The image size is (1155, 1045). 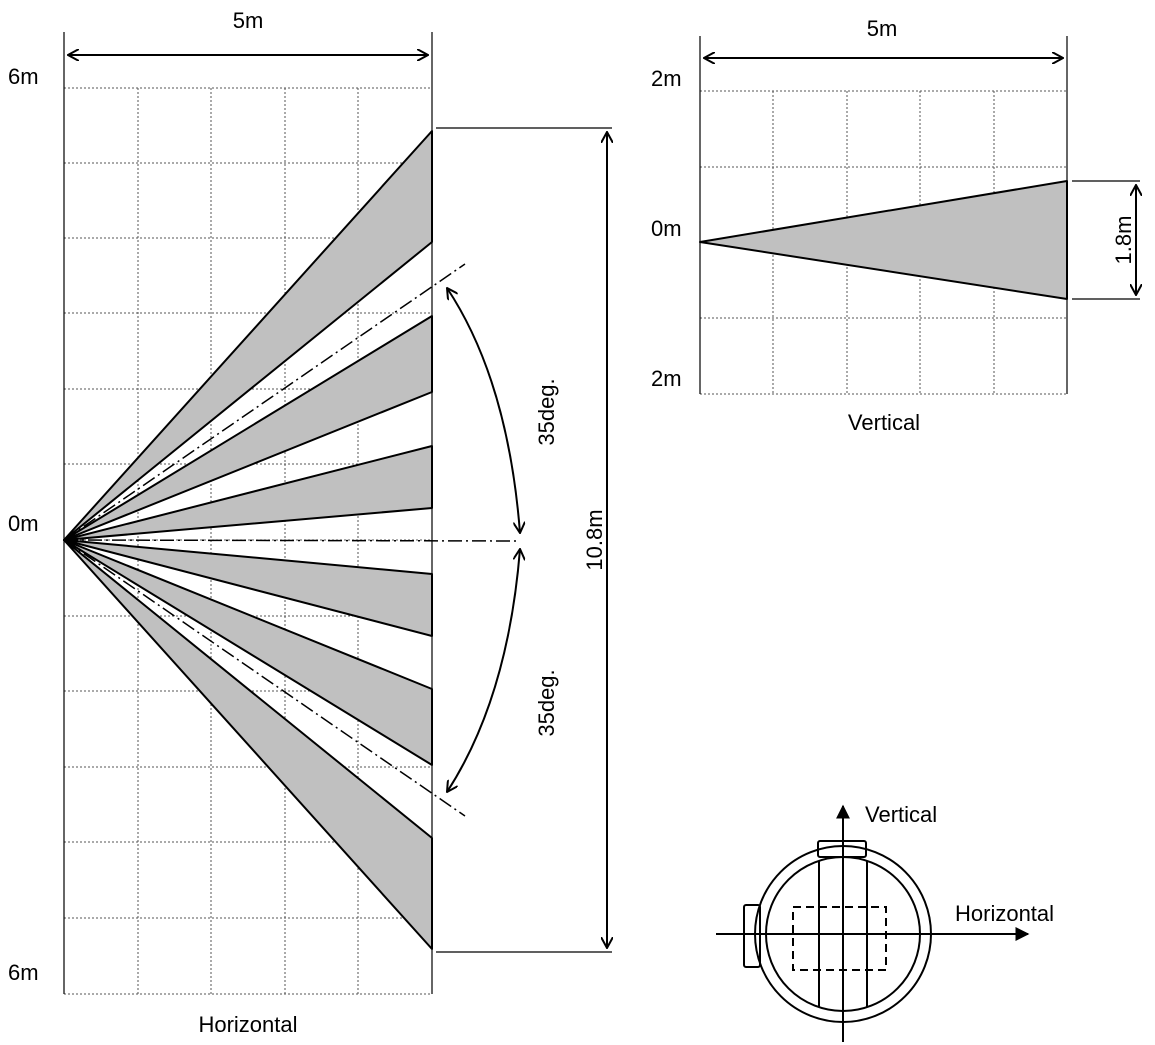 I want to click on lower-axis-line, so click(x=264, y=678).